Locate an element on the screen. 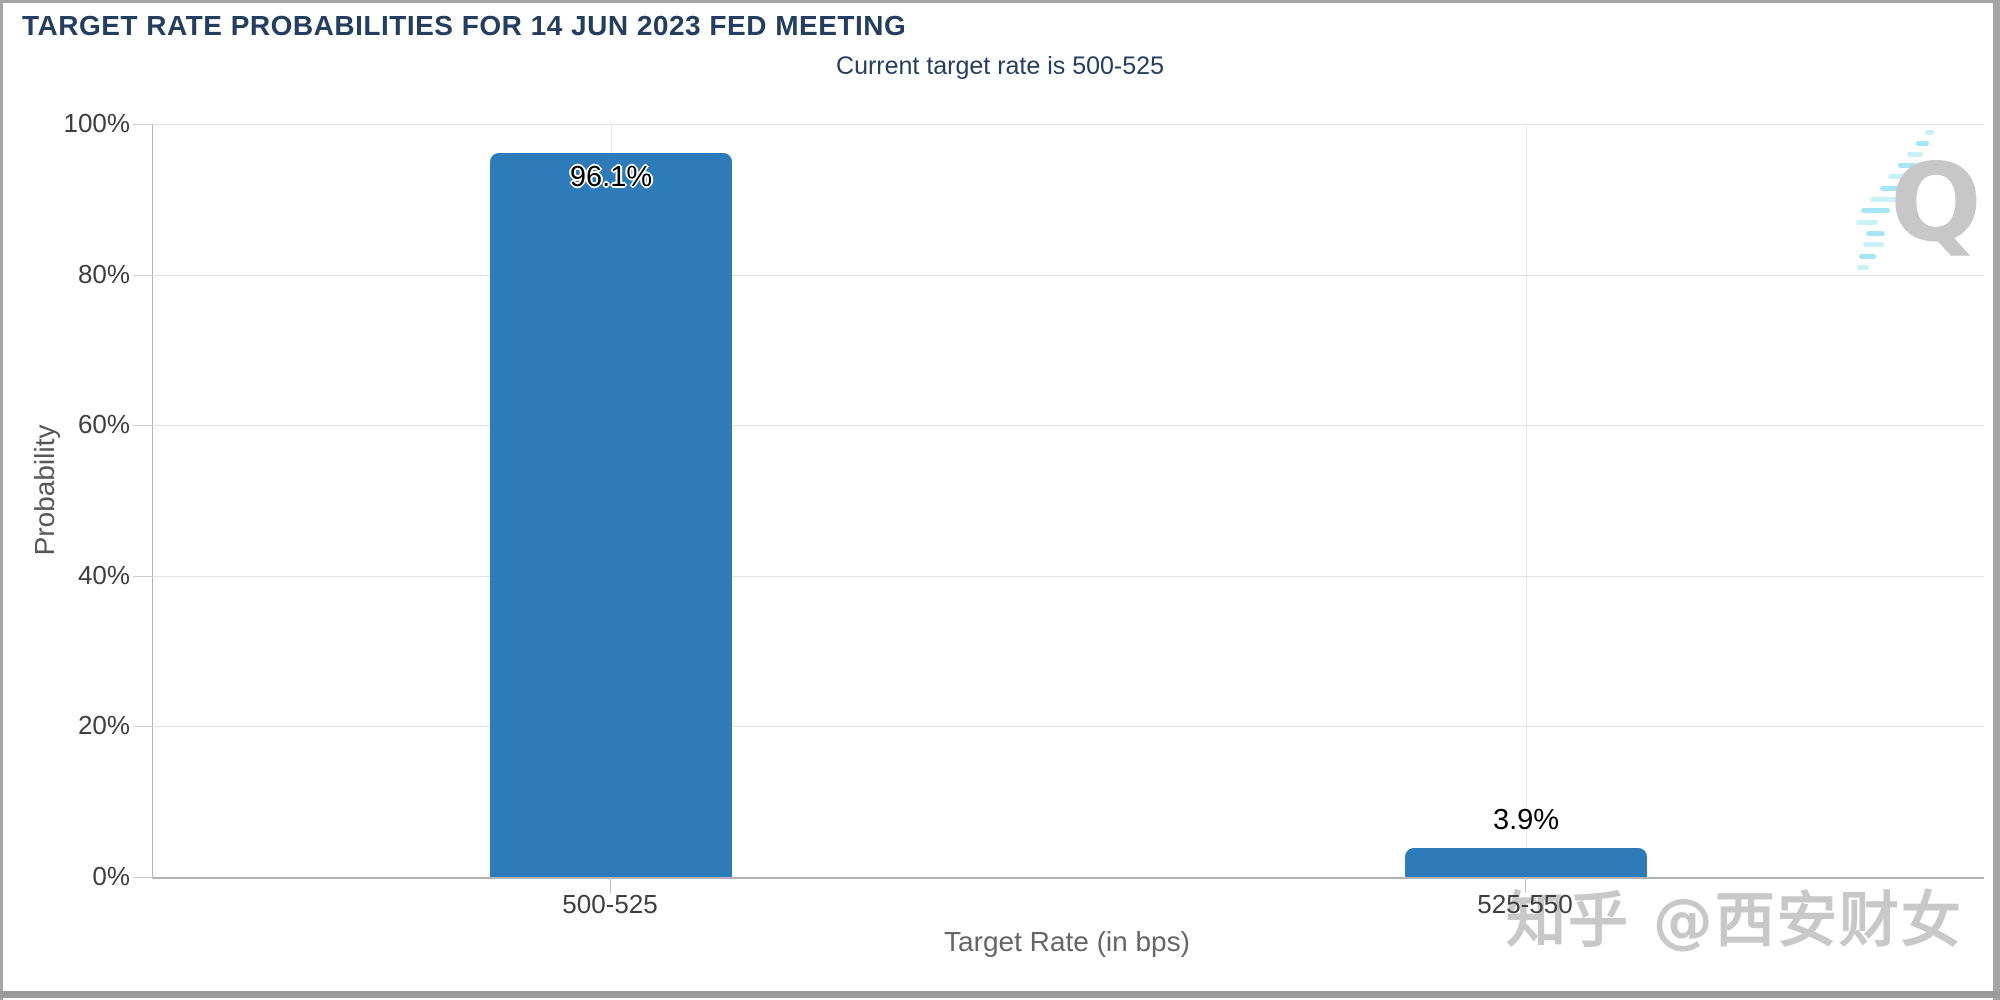 This screenshot has width=2000, height=1000. border-top is located at coordinates (1000, 1).